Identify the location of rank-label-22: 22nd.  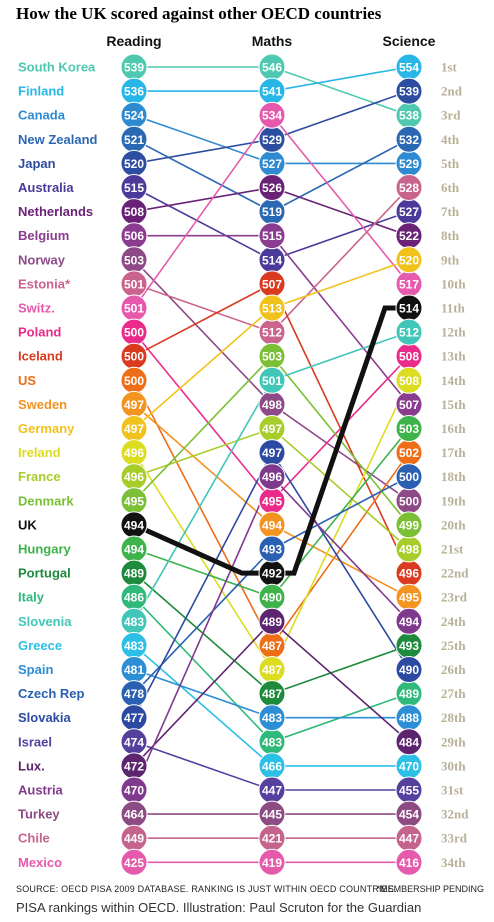
(455, 573).